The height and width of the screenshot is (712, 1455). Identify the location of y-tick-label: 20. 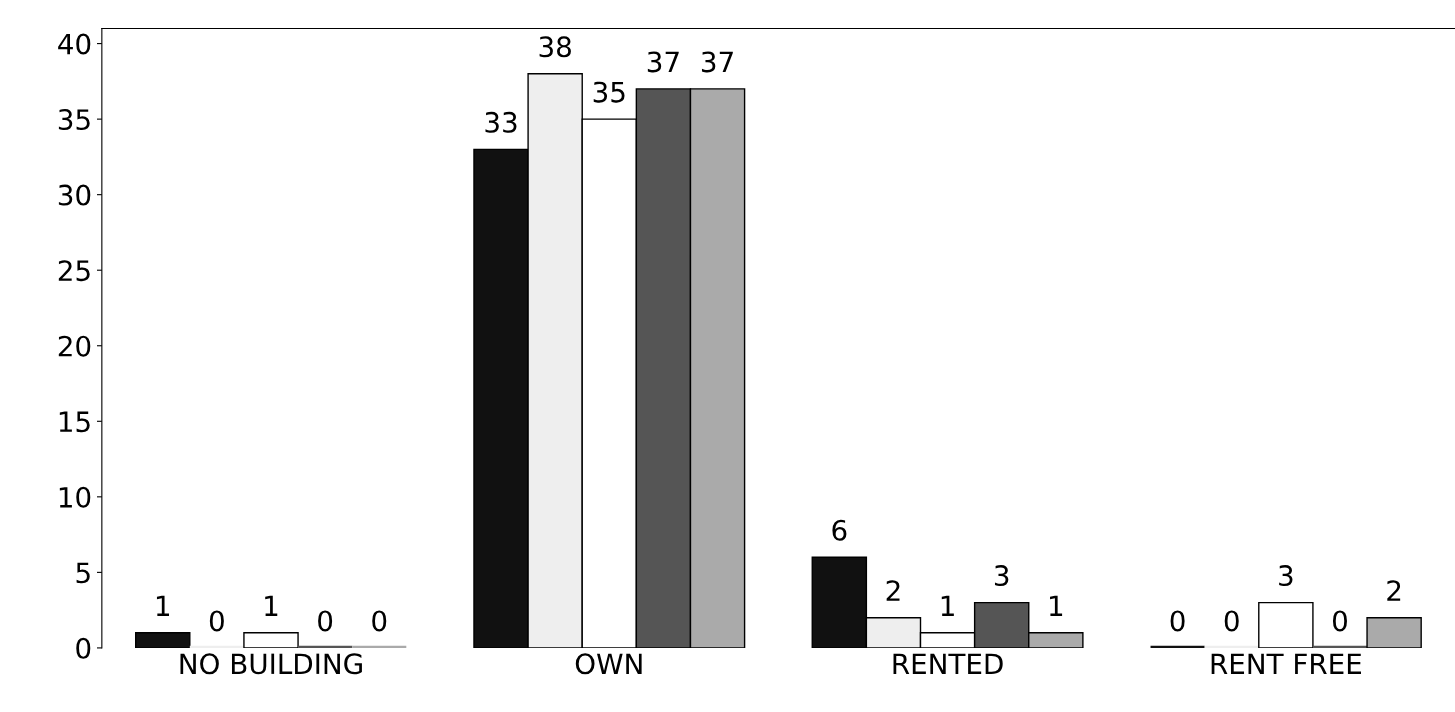
(74, 346).